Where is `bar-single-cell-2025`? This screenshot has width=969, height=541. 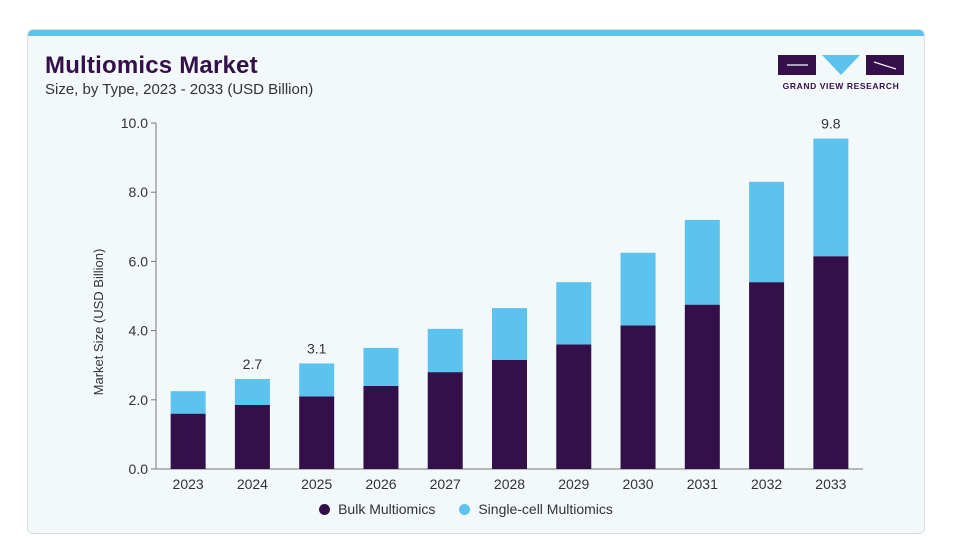
bar-single-cell-2025 is located at coordinates (317, 380).